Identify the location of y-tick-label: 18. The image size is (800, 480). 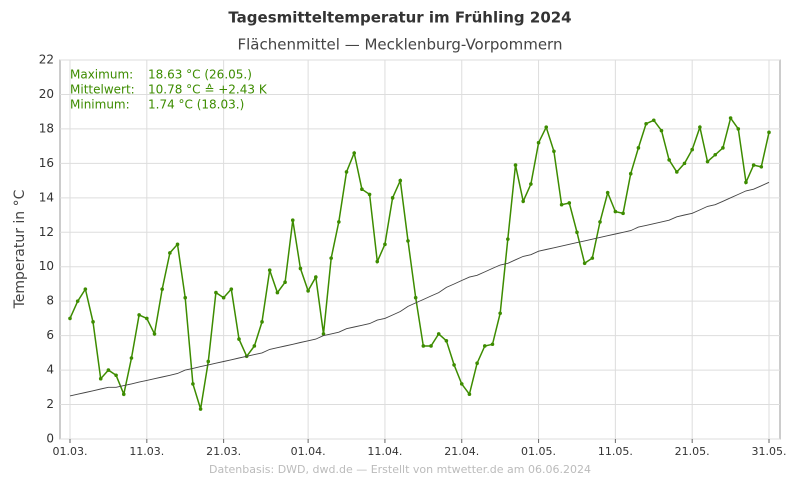
(46, 128).